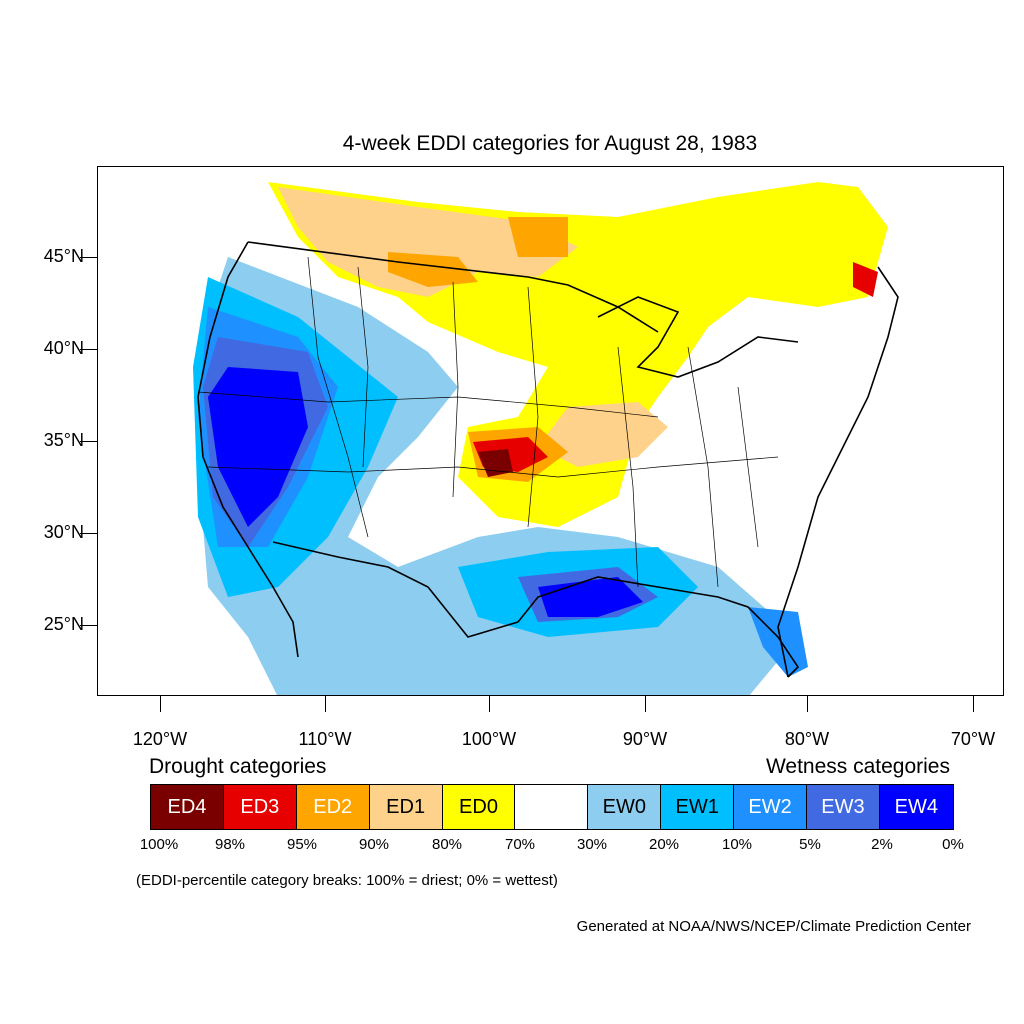 This screenshot has height=1024, width=1024. I want to click on us-canada-border, so click(453, 287).